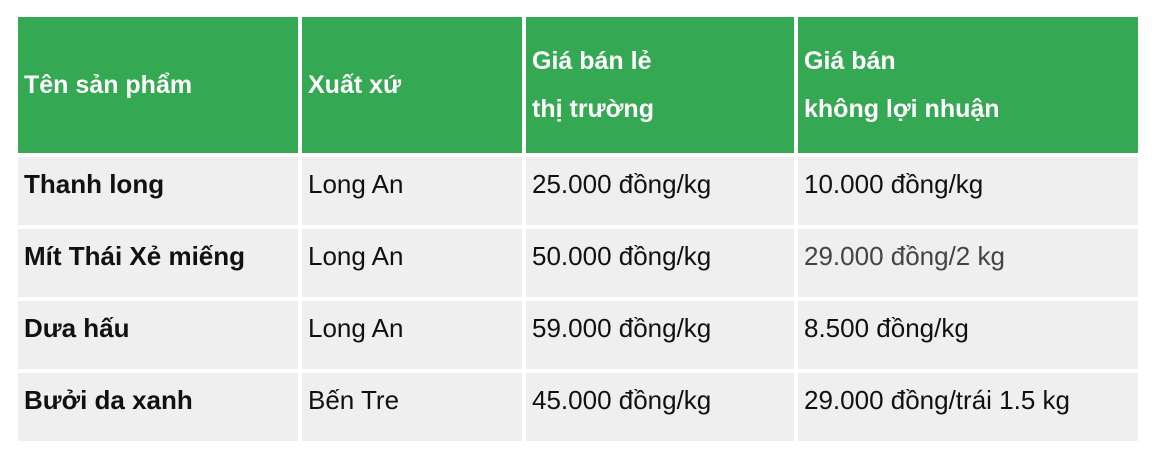  What do you see at coordinates (412, 407) in the screenshot?
I see `origin-cell: Bến Tre` at bounding box center [412, 407].